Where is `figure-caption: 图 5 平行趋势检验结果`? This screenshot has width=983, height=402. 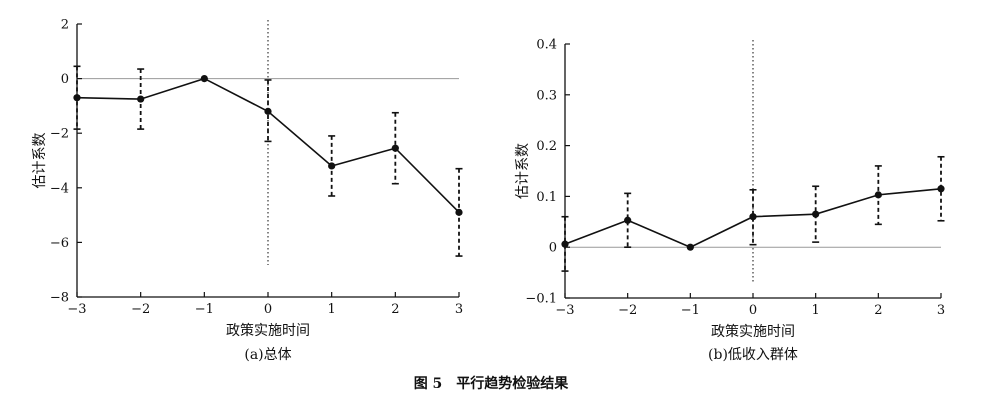
figure-caption: 图 5 平行趋势检验结果 is located at coordinates (492, 383).